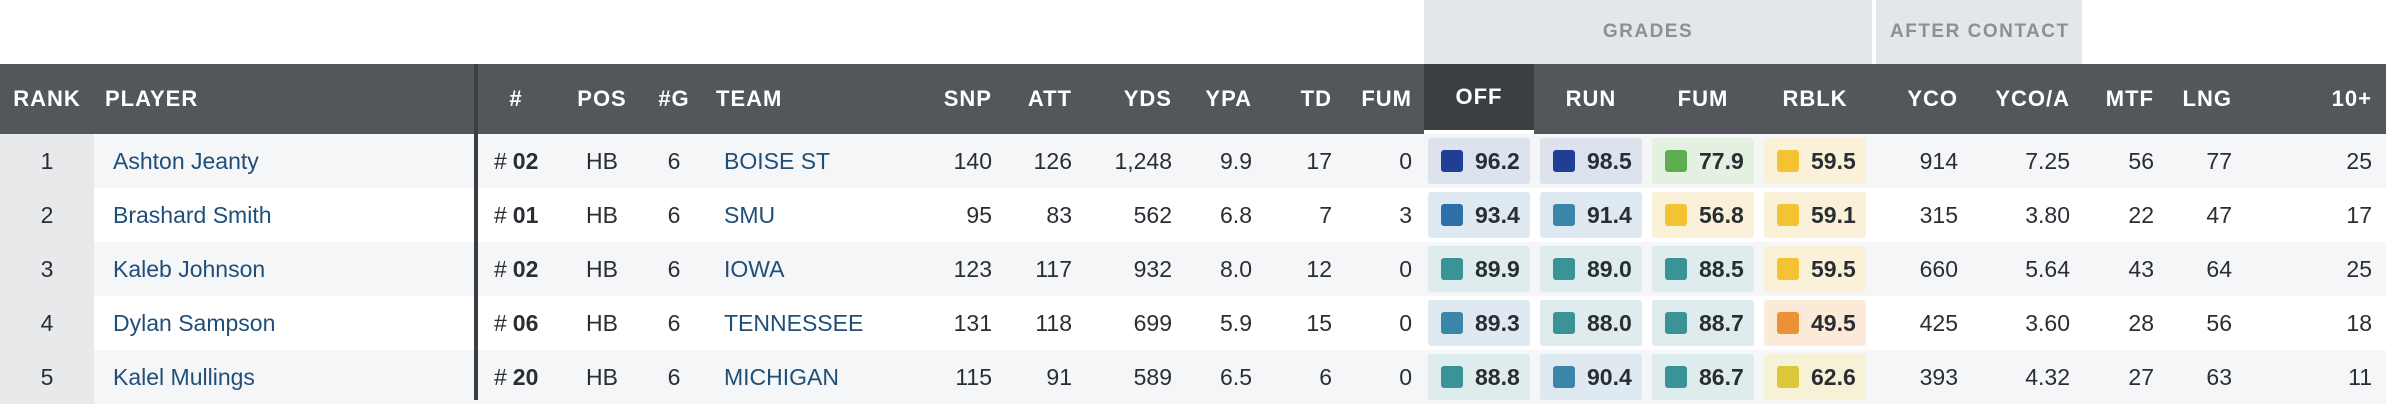 The image size is (2386, 404). I want to click on fum-grade: 86.7, so click(1703, 377).